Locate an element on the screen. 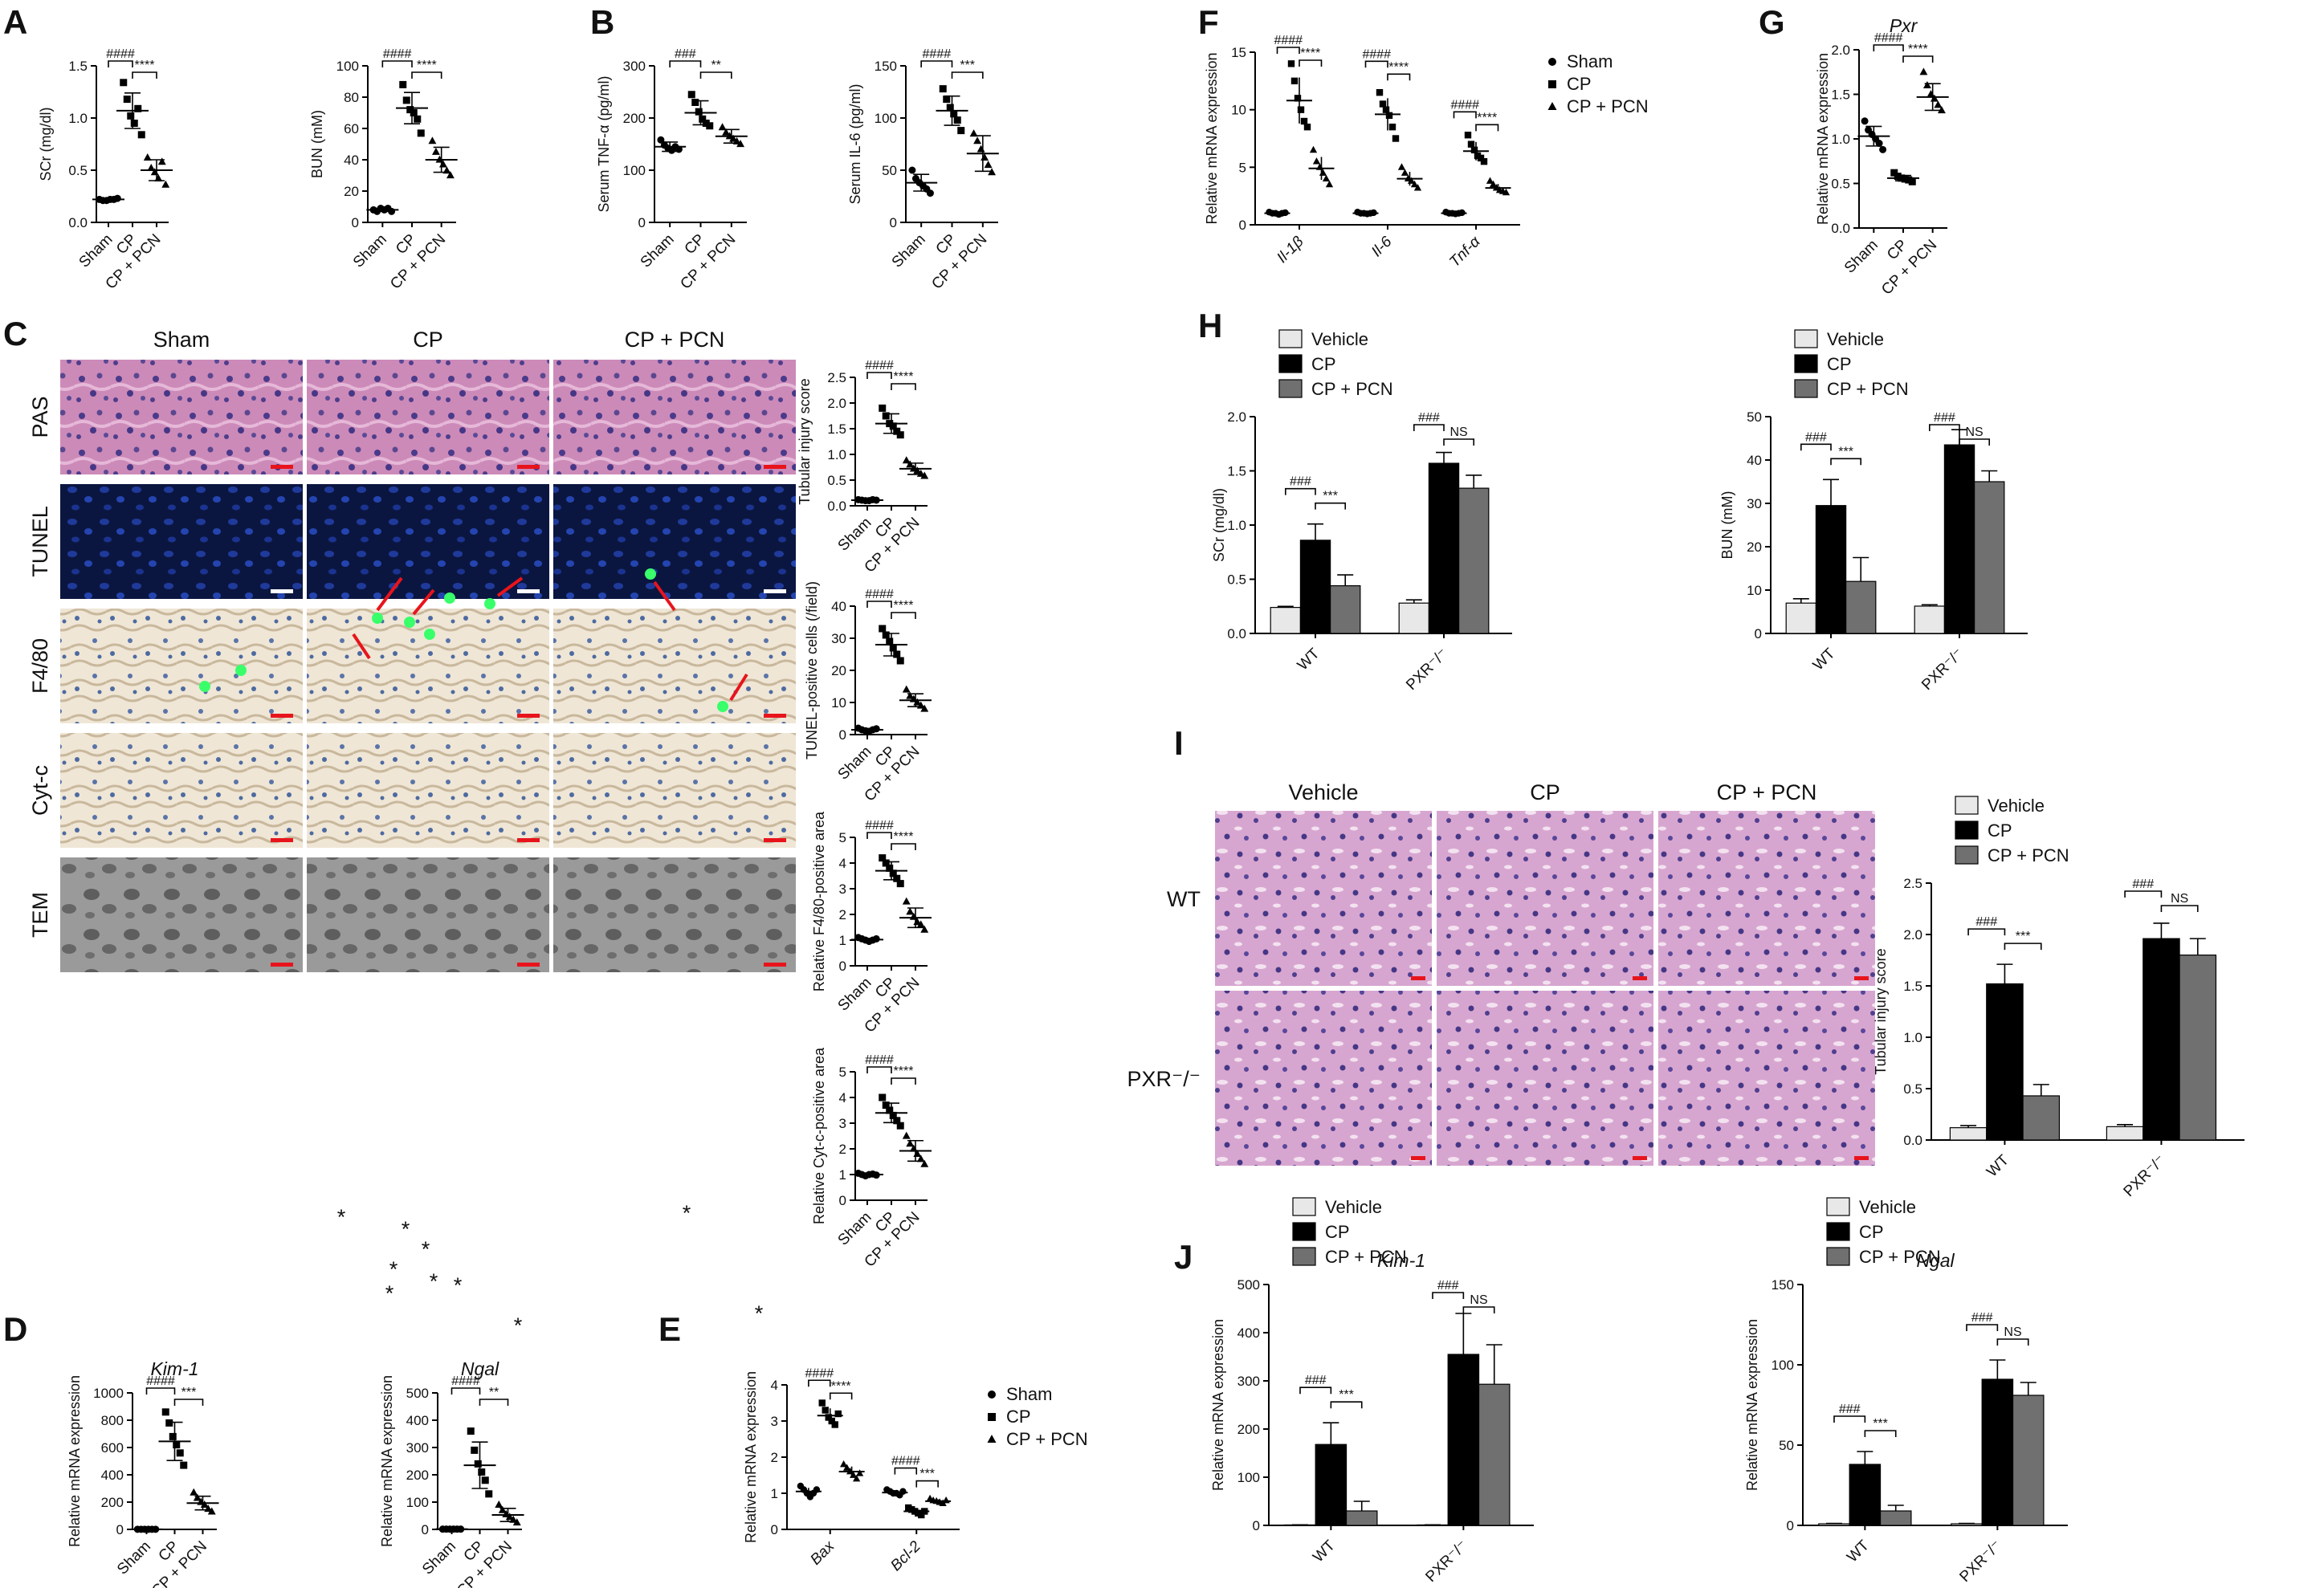 The height and width of the screenshot is (1588, 2324). chart-i-ytick-label-2: 1.0 is located at coordinates (1913, 1037).